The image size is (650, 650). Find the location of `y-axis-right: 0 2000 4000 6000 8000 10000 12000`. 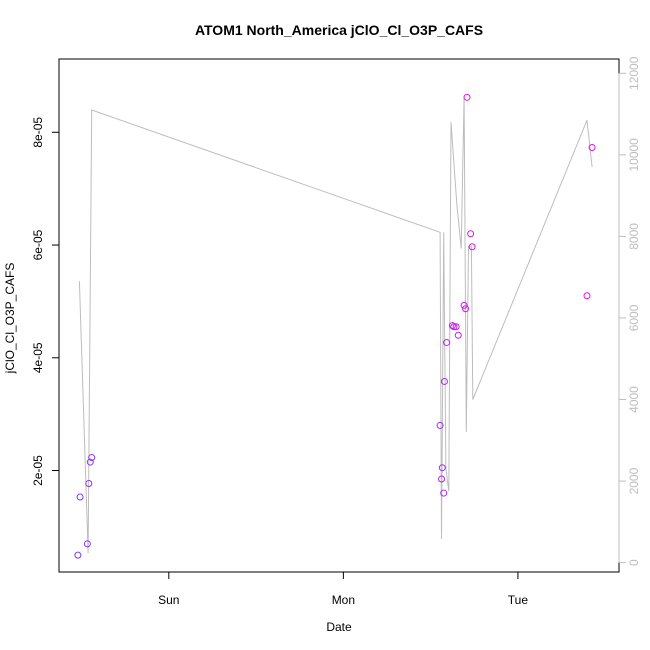

y-axis-right: 0 2000 4000 6000 8000 10000 12000 is located at coordinates (629, 311).